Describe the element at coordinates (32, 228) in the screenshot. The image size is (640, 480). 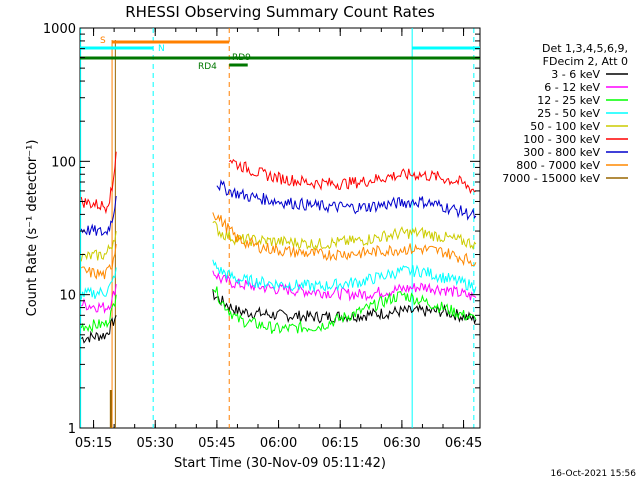
I see `y-axis-label: Count Rate (s⁻¹ detector⁻¹)` at that location.